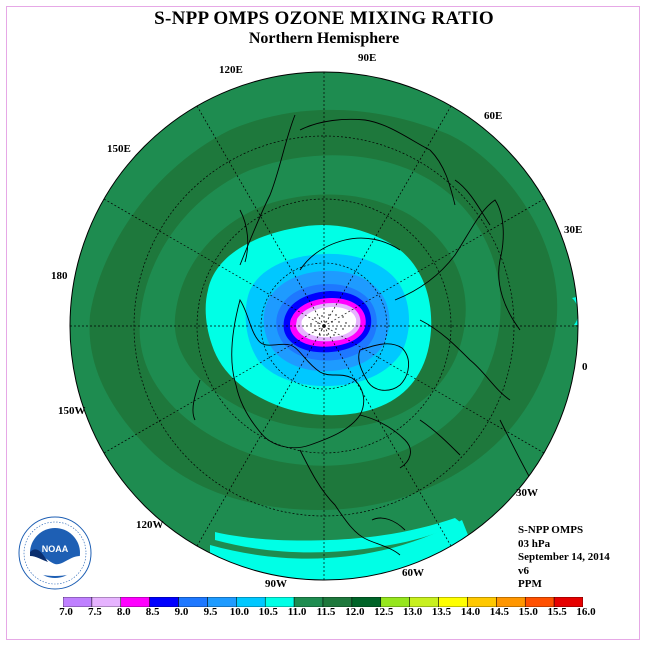 The width and height of the screenshot is (648, 648). I want to click on lon-label-180: 180, so click(59, 276).